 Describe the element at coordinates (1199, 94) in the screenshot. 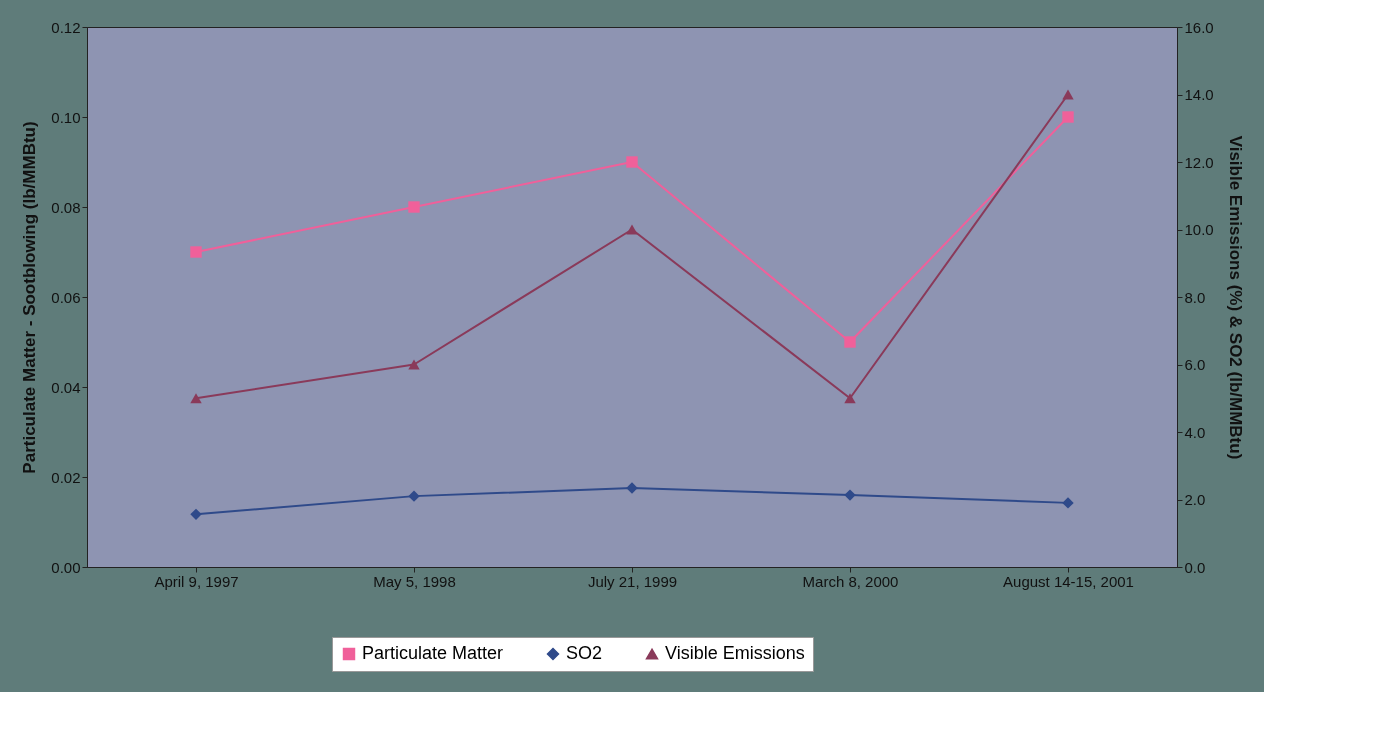

I see `y2-tick-label: 14.0` at that location.